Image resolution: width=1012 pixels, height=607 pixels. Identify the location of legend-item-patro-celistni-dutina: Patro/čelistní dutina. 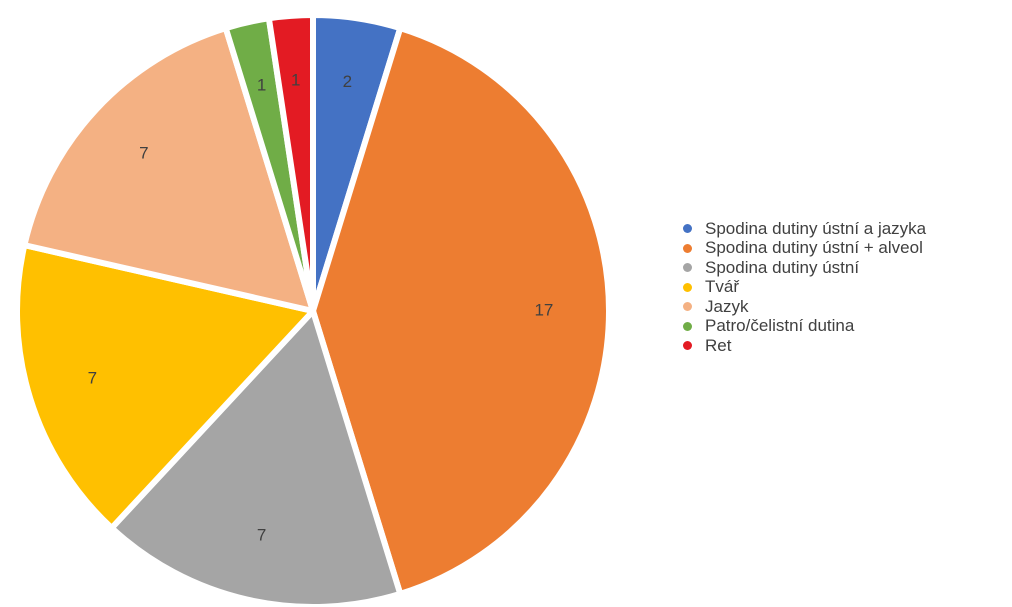
(804, 326).